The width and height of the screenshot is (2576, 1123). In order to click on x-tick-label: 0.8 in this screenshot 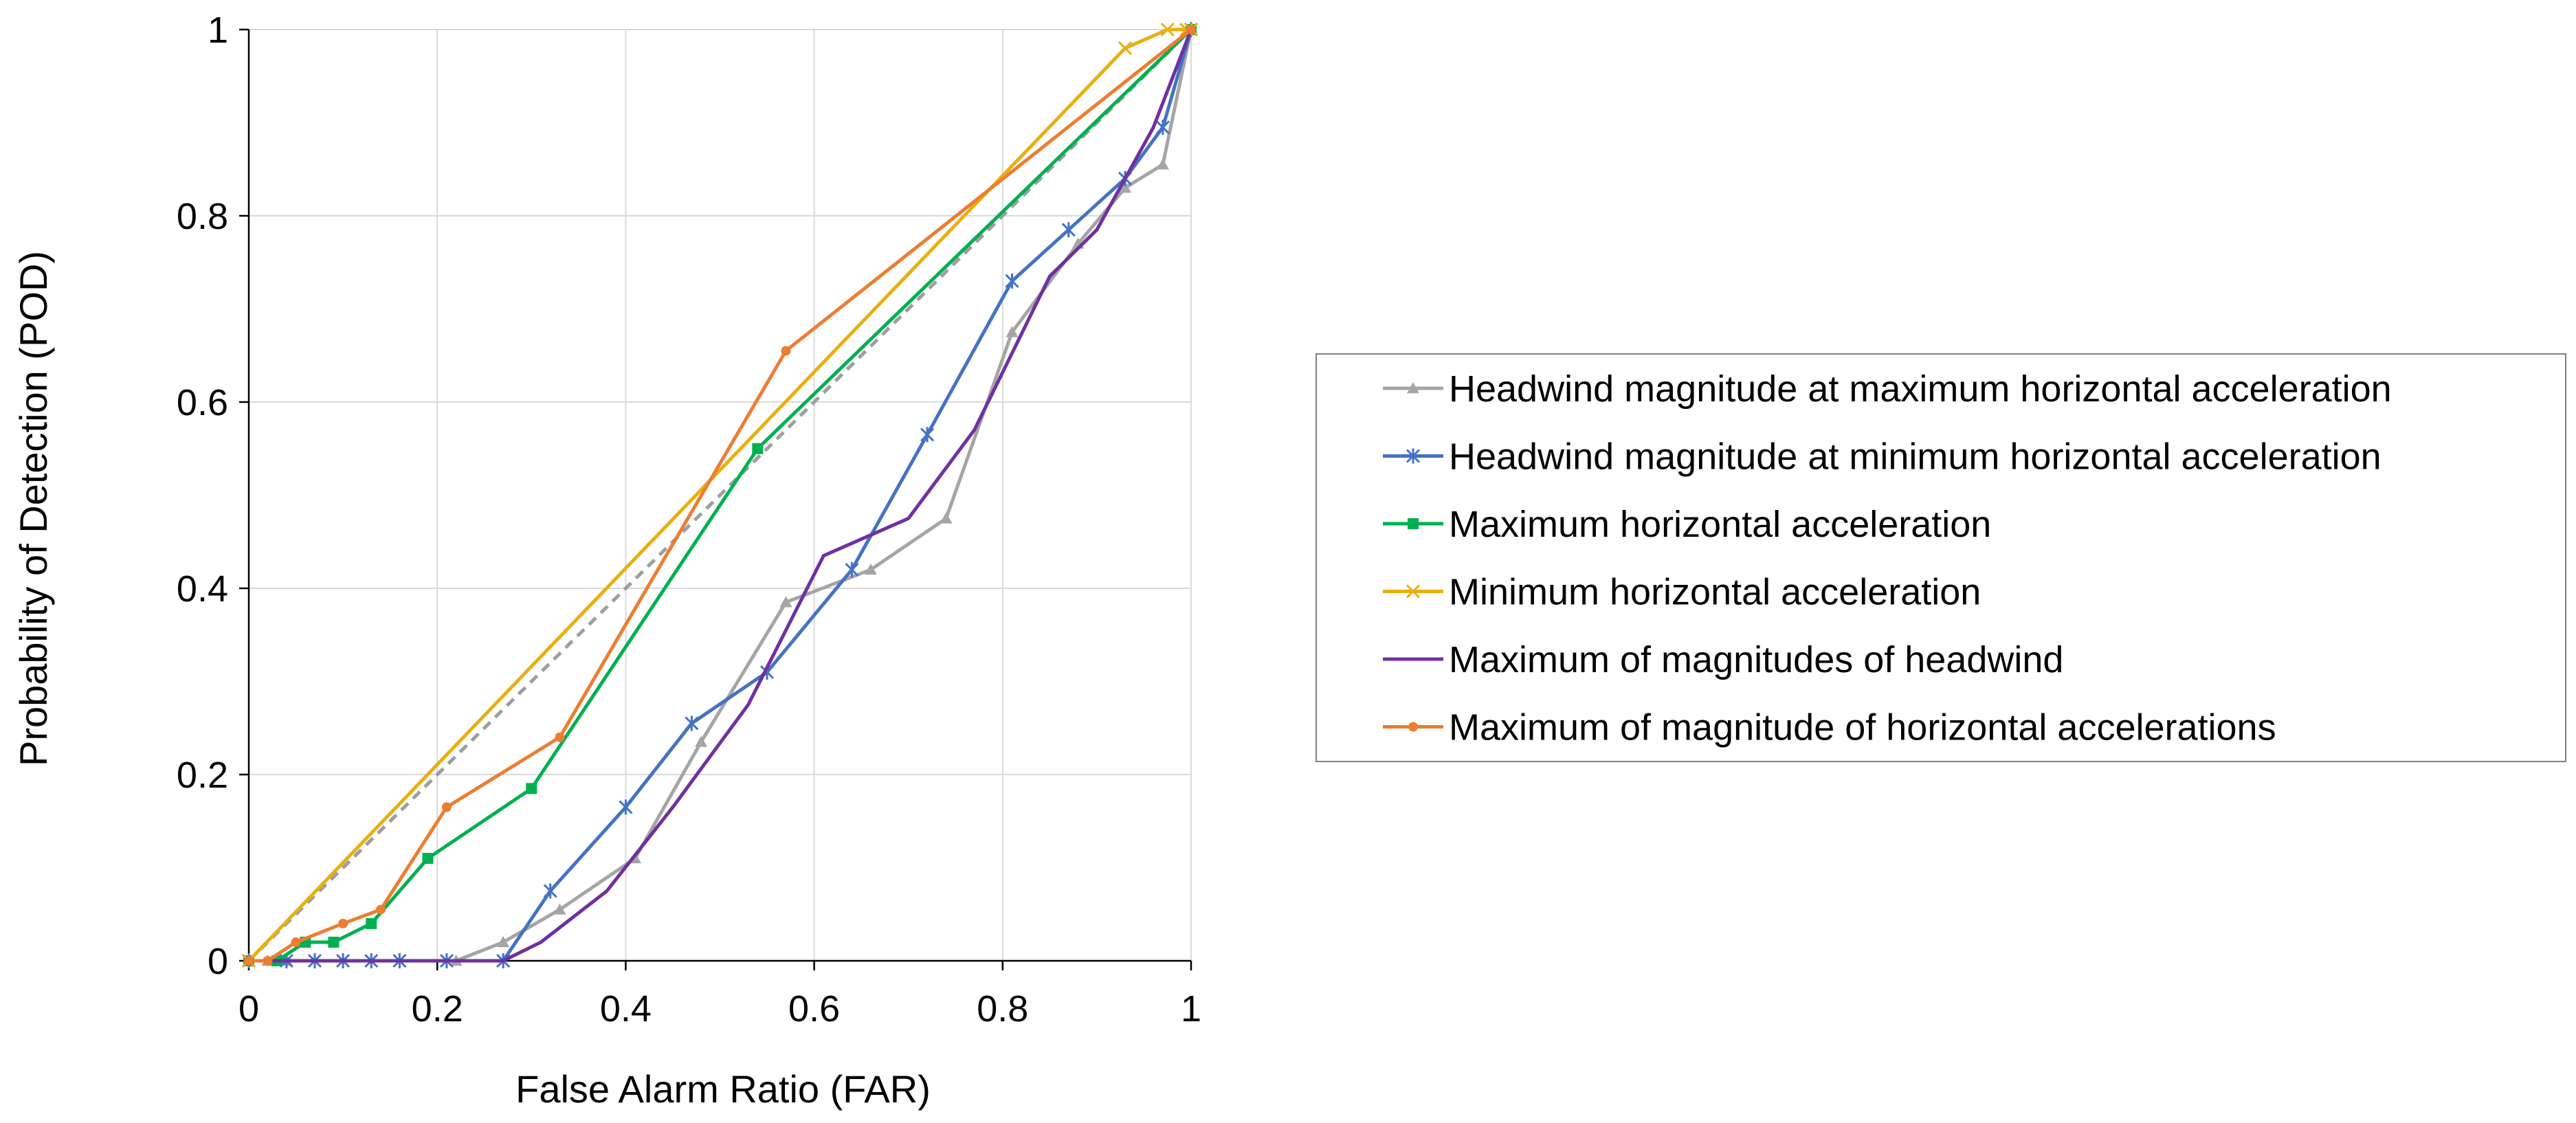, I will do `click(1002, 1009)`.